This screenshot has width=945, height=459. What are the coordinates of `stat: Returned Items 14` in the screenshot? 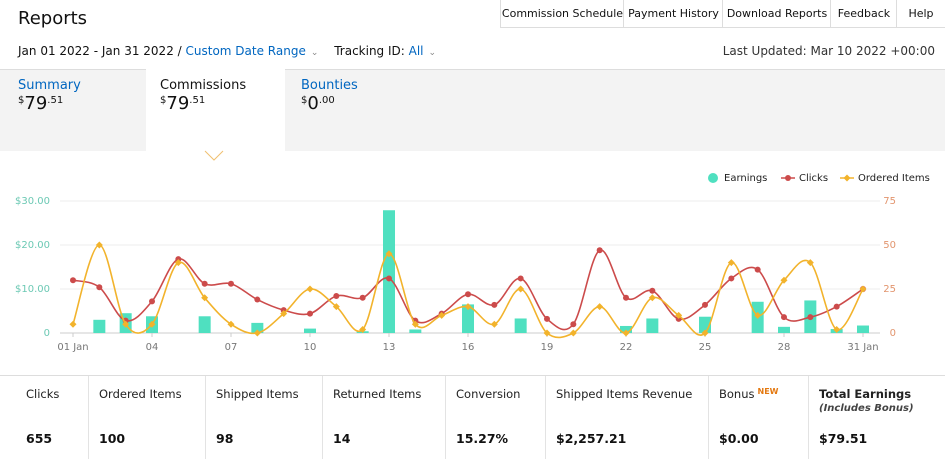 It's located at (383, 417).